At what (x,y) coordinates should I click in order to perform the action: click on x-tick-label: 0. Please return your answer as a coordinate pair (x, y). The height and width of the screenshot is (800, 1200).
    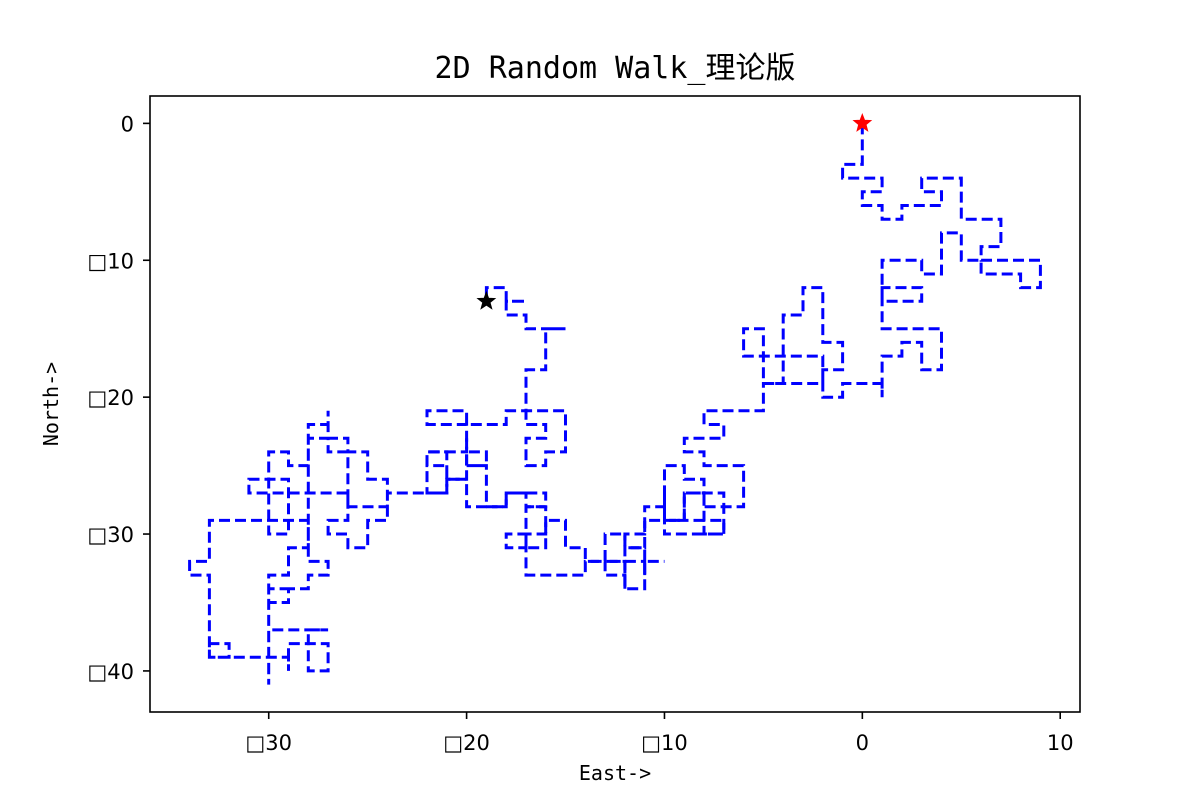
    Looking at the image, I should click on (862, 743).